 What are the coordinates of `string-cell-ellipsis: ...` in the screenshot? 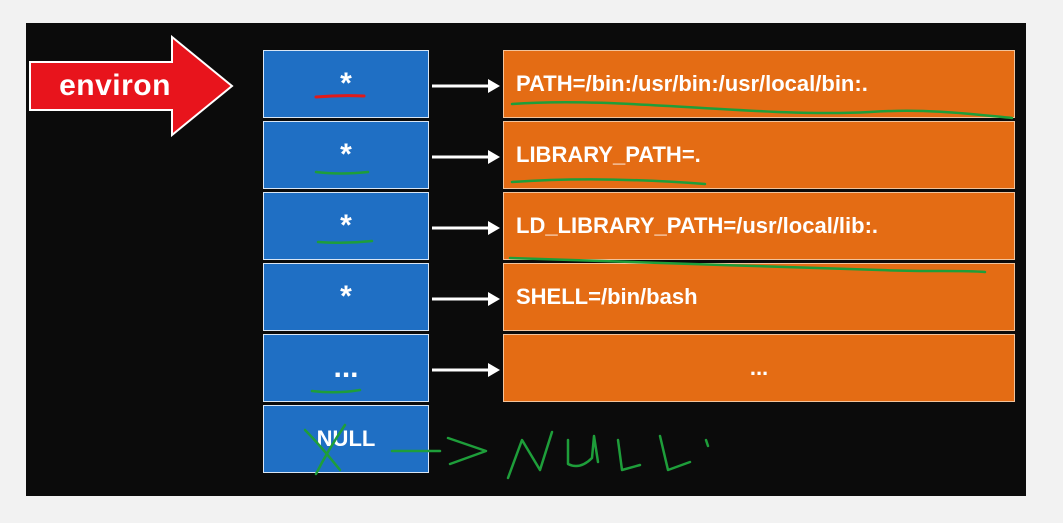 It's located at (759, 368).